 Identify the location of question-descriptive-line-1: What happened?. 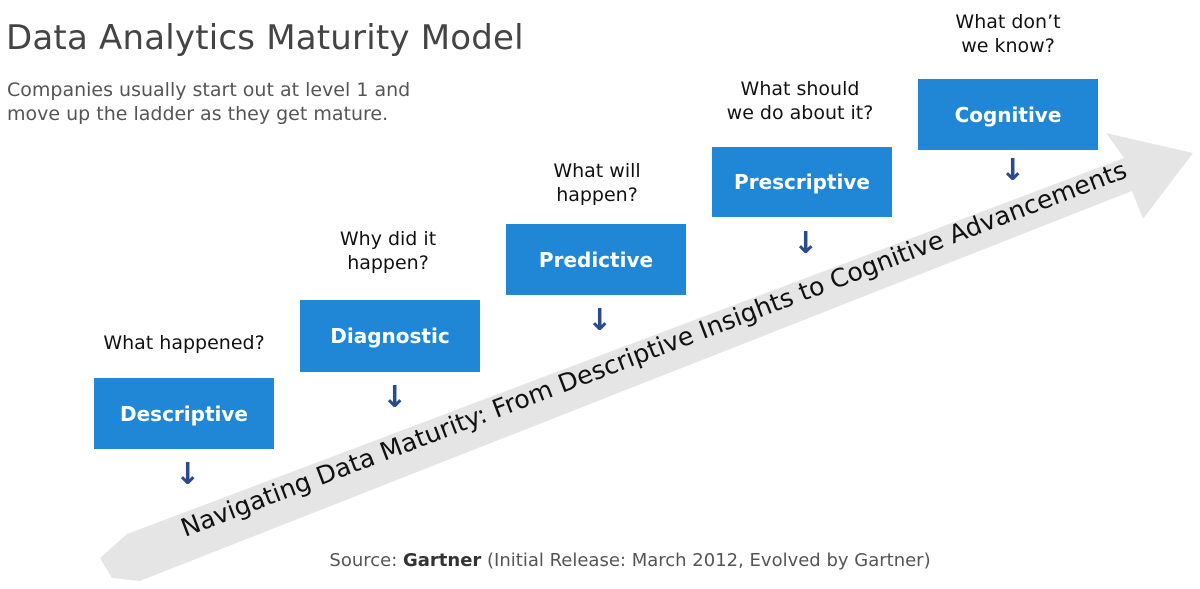
(184, 343).